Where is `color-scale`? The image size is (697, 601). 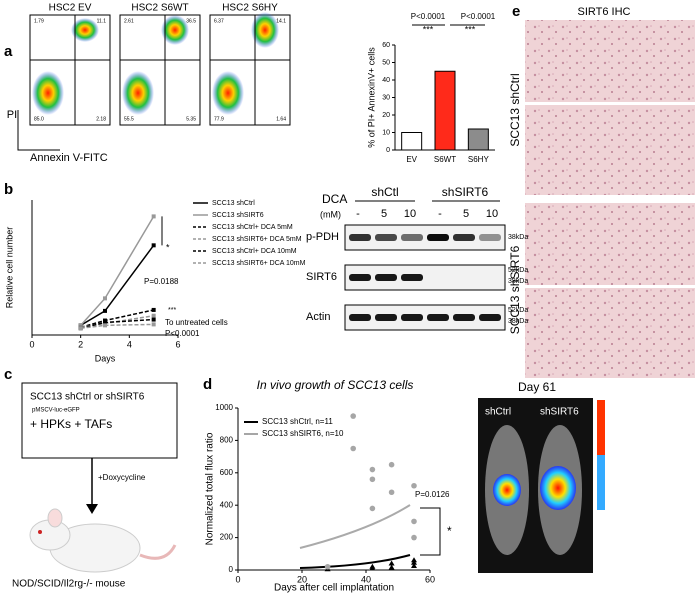 color-scale is located at coordinates (601, 482).